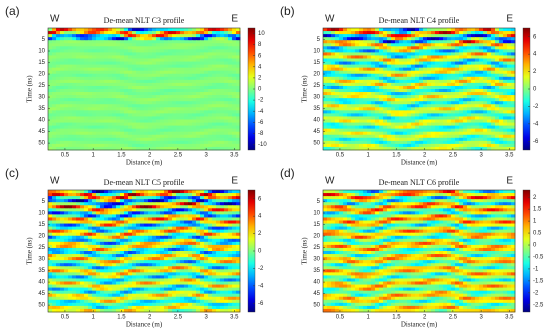 The height and width of the screenshot is (332, 550). Describe the element at coordinates (41, 63) in the screenshot. I see `y-tick-label: 15` at that location.